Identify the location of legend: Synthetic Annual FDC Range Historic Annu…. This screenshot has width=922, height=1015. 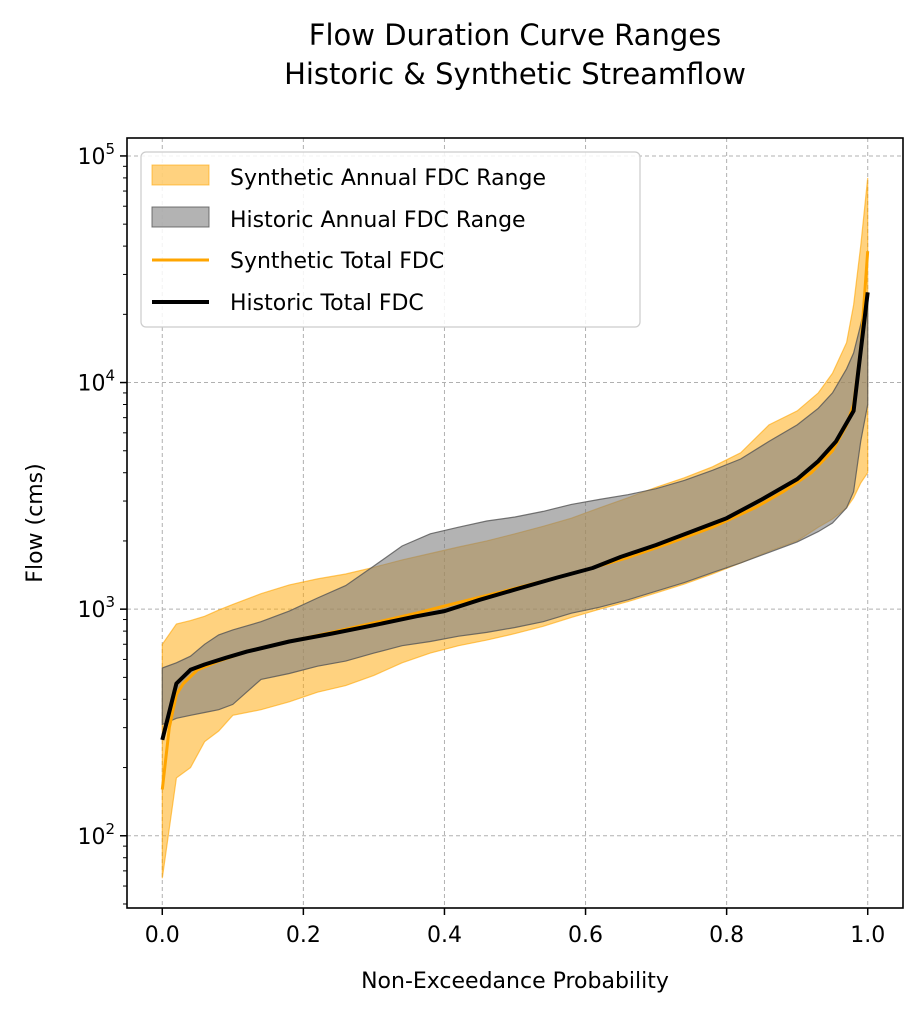
(390, 239).